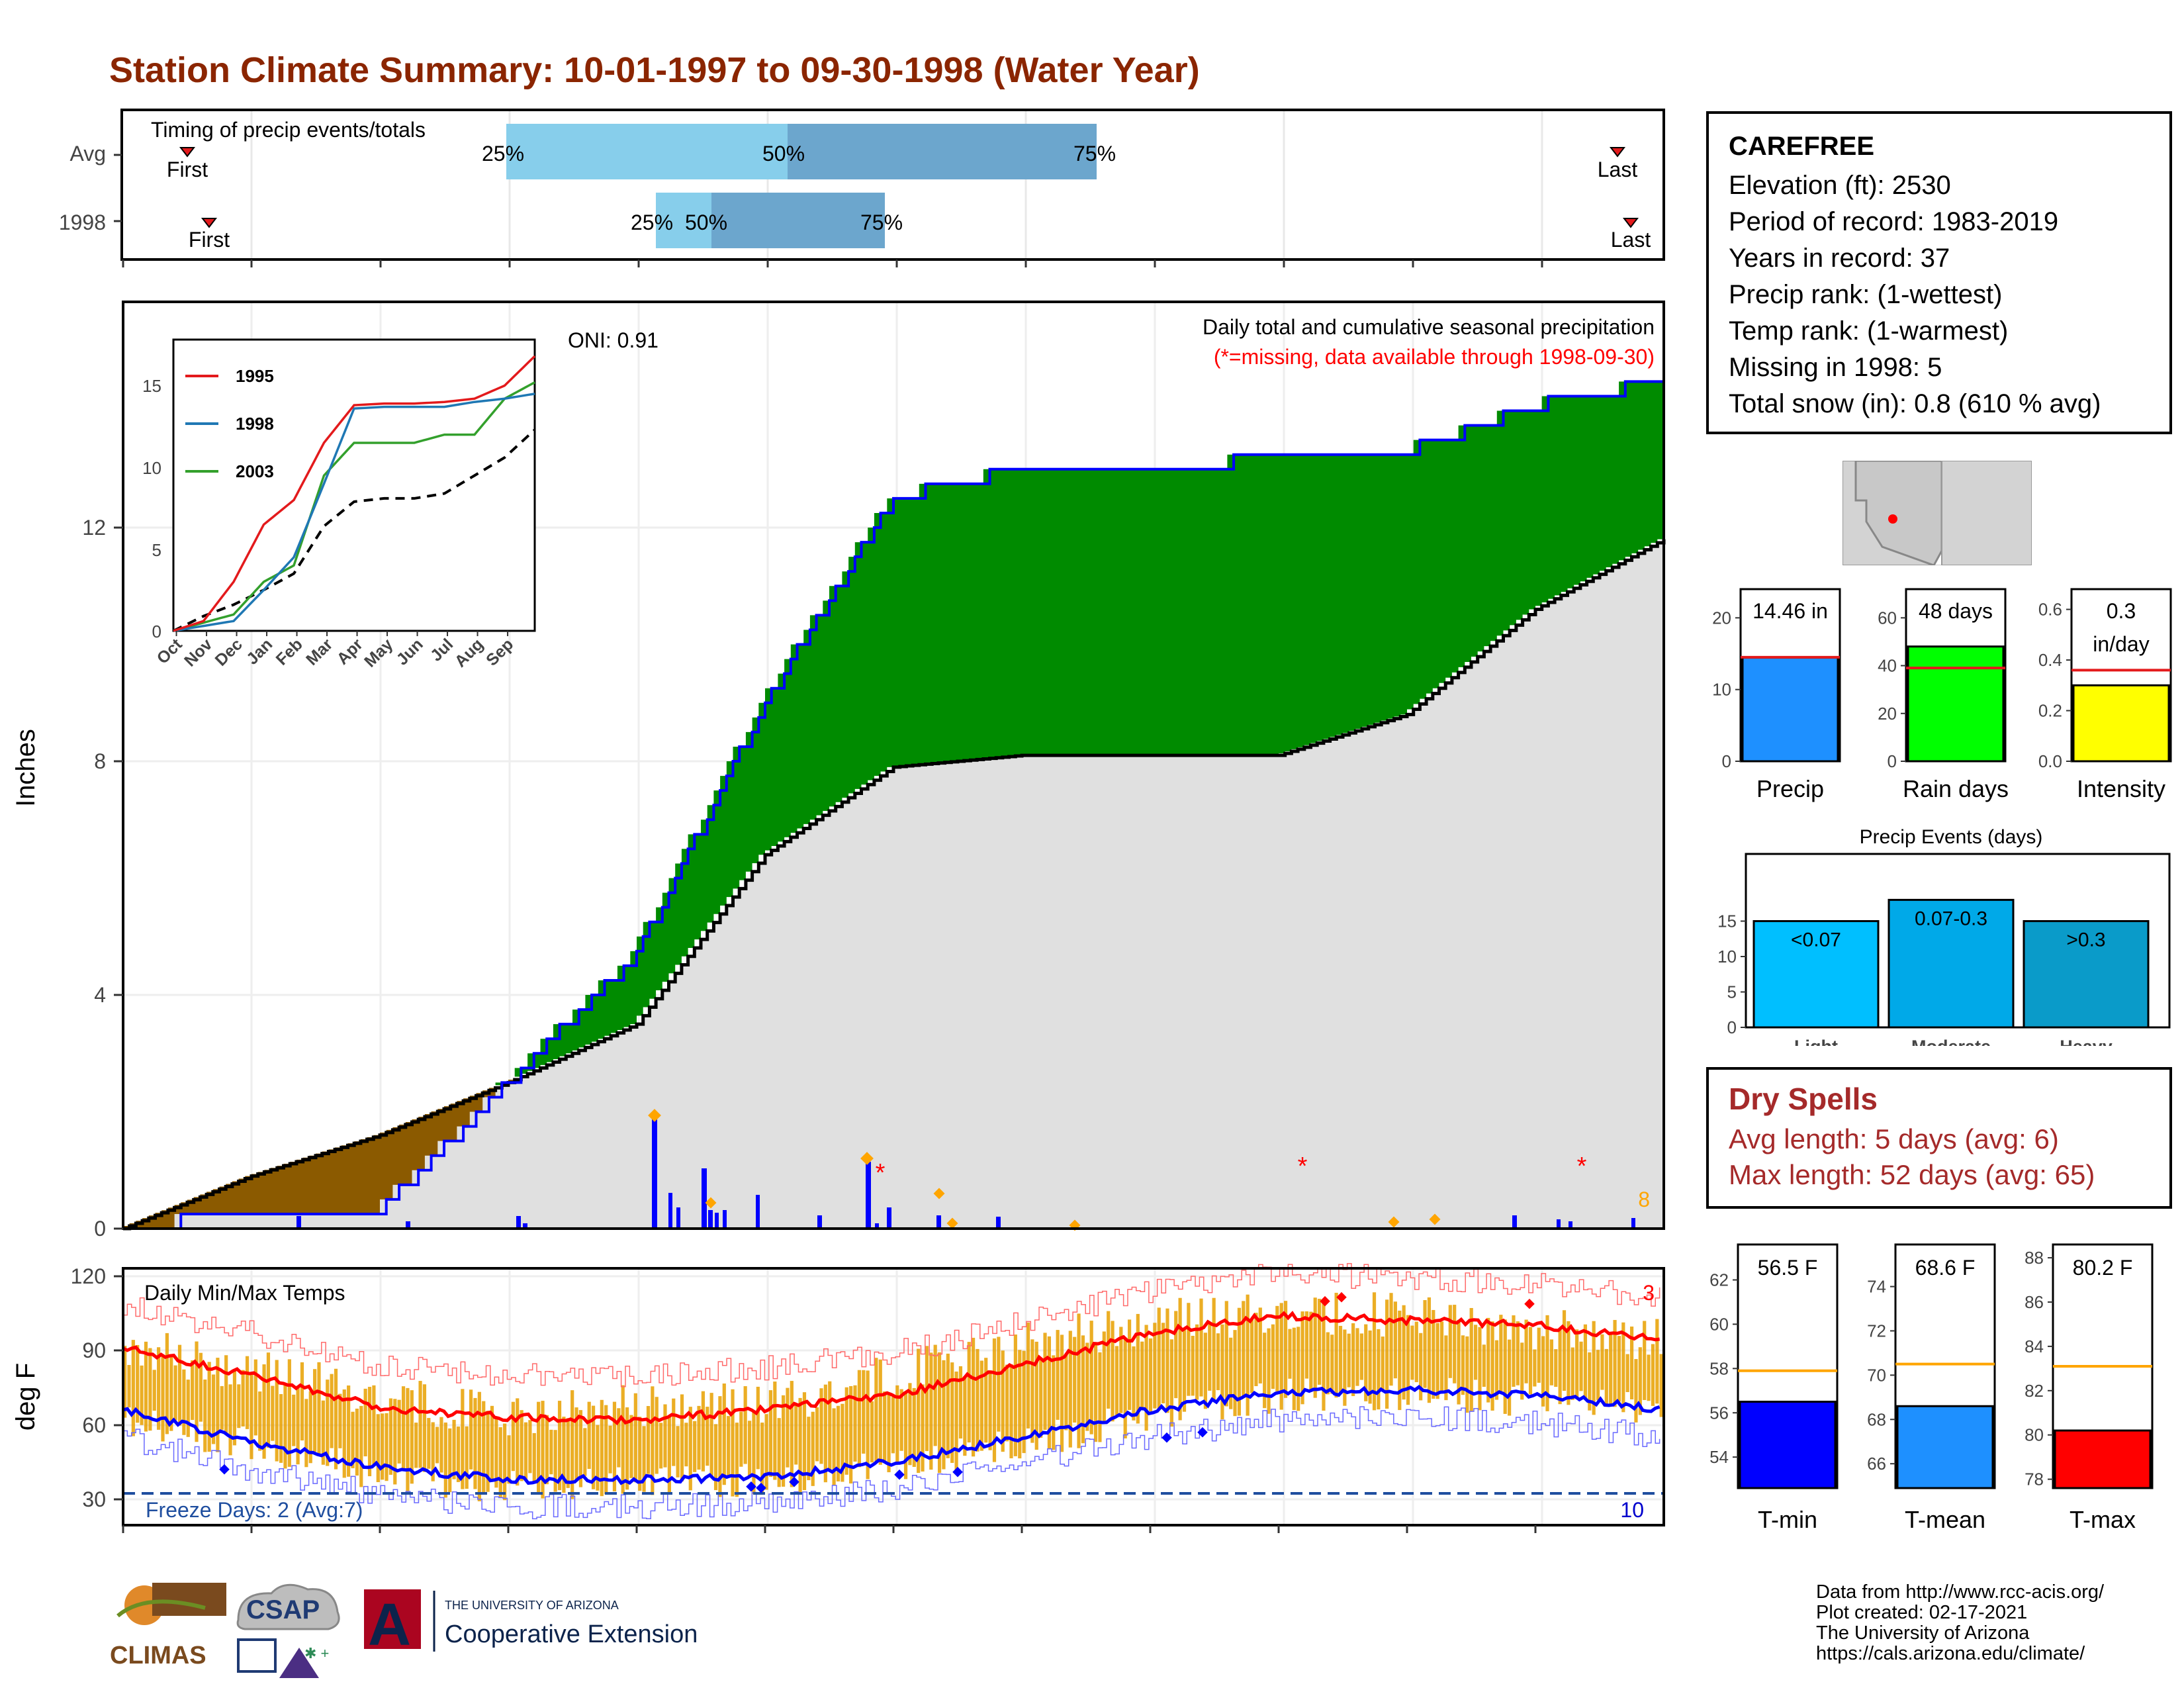 The width and height of the screenshot is (2184, 1688). Describe the element at coordinates (1866, 294) in the screenshot. I see `station-precip-rank: Precip rank: (1-wettest)` at that location.